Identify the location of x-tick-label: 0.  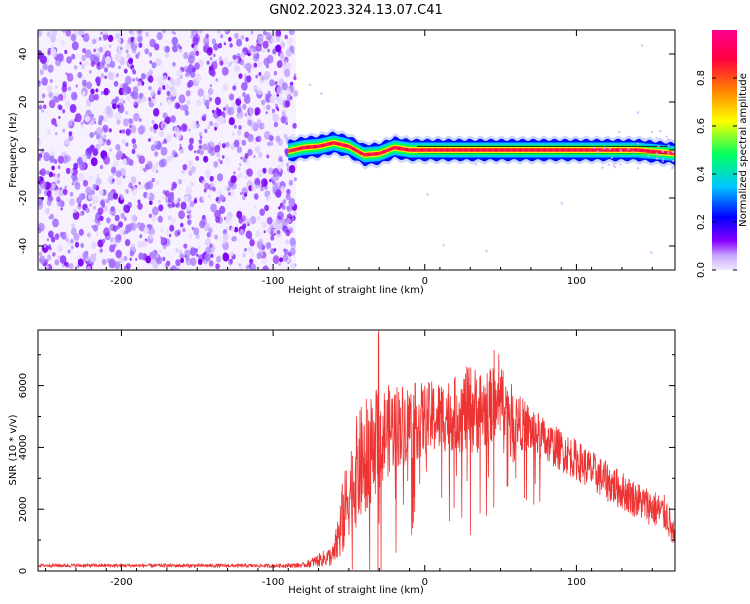
(425, 281).